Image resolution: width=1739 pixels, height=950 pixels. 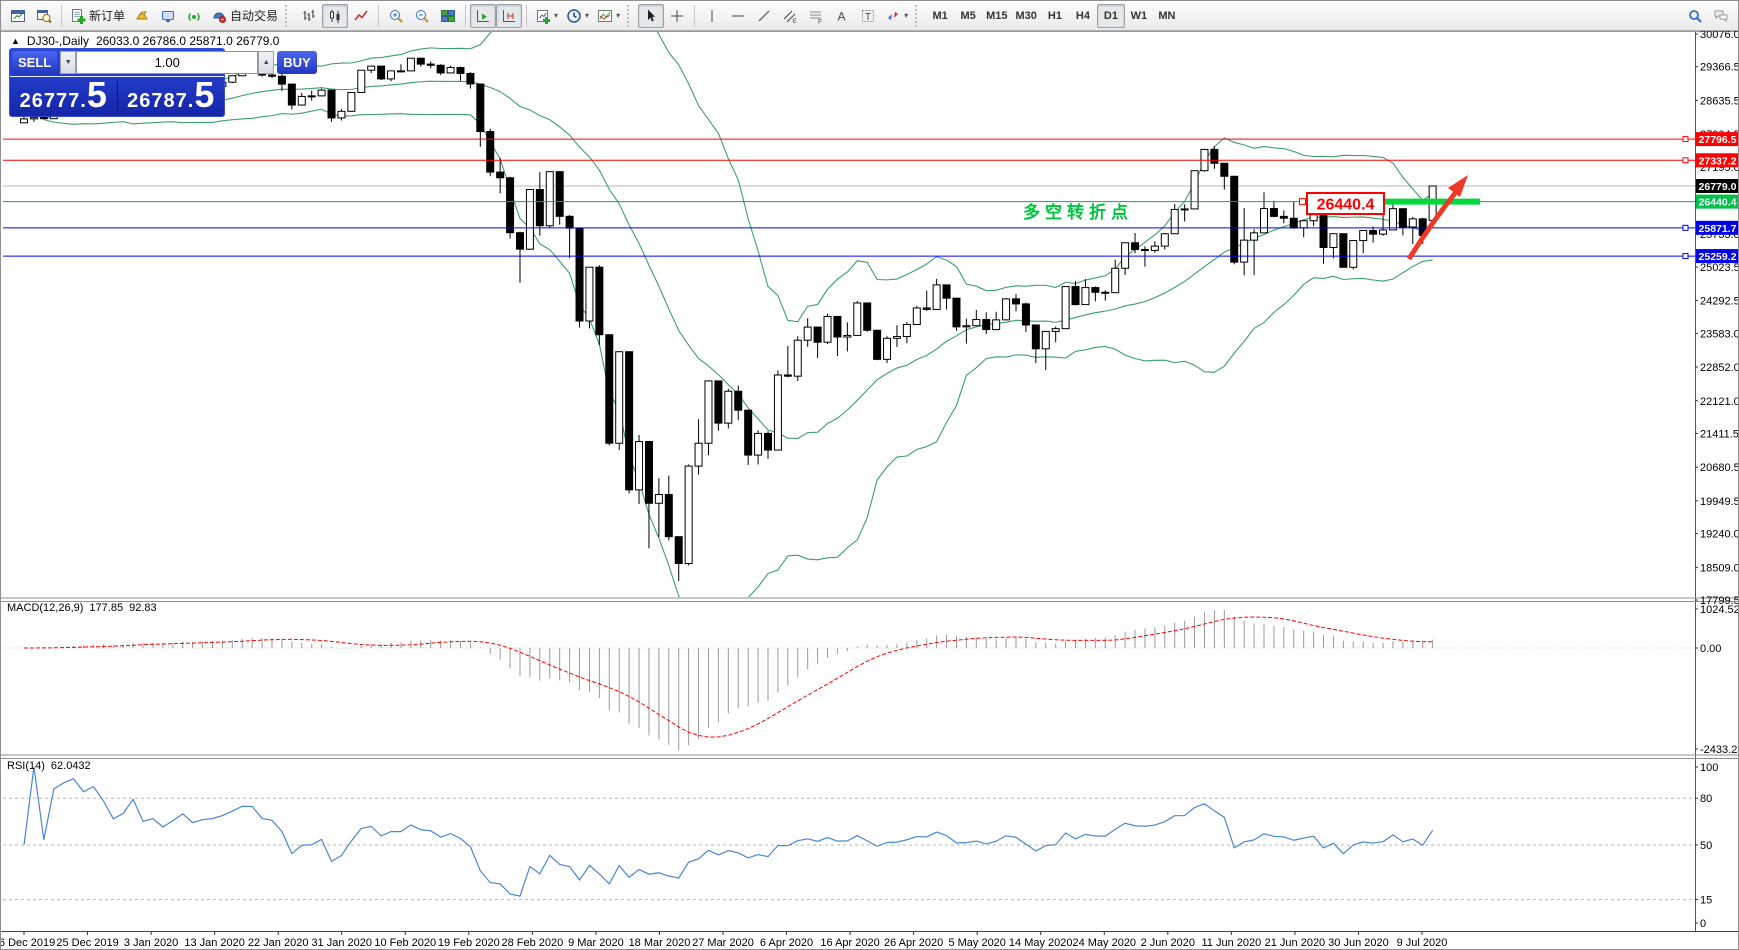 I want to click on toolbar-grip, so click(x=630, y=15).